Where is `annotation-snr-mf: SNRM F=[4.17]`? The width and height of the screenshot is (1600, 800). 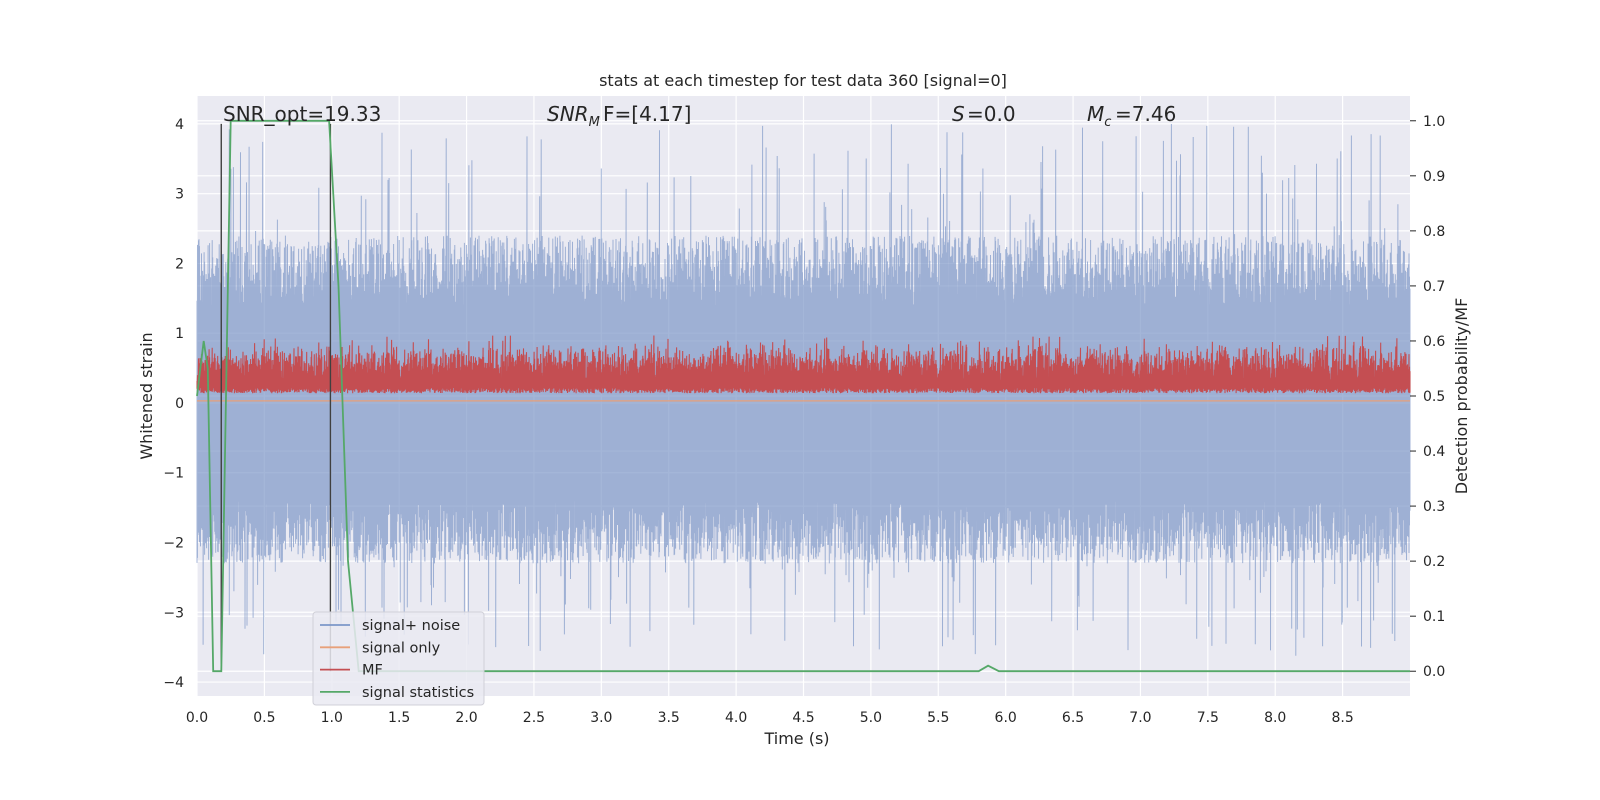
annotation-snr-mf: SNRM F=[4.17] is located at coordinates (619, 116).